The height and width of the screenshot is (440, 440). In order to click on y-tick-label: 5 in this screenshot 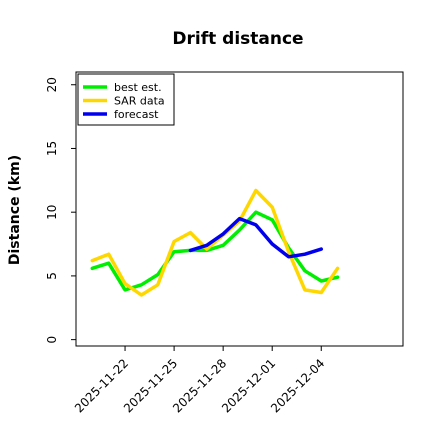, I will do `click(52, 276)`.